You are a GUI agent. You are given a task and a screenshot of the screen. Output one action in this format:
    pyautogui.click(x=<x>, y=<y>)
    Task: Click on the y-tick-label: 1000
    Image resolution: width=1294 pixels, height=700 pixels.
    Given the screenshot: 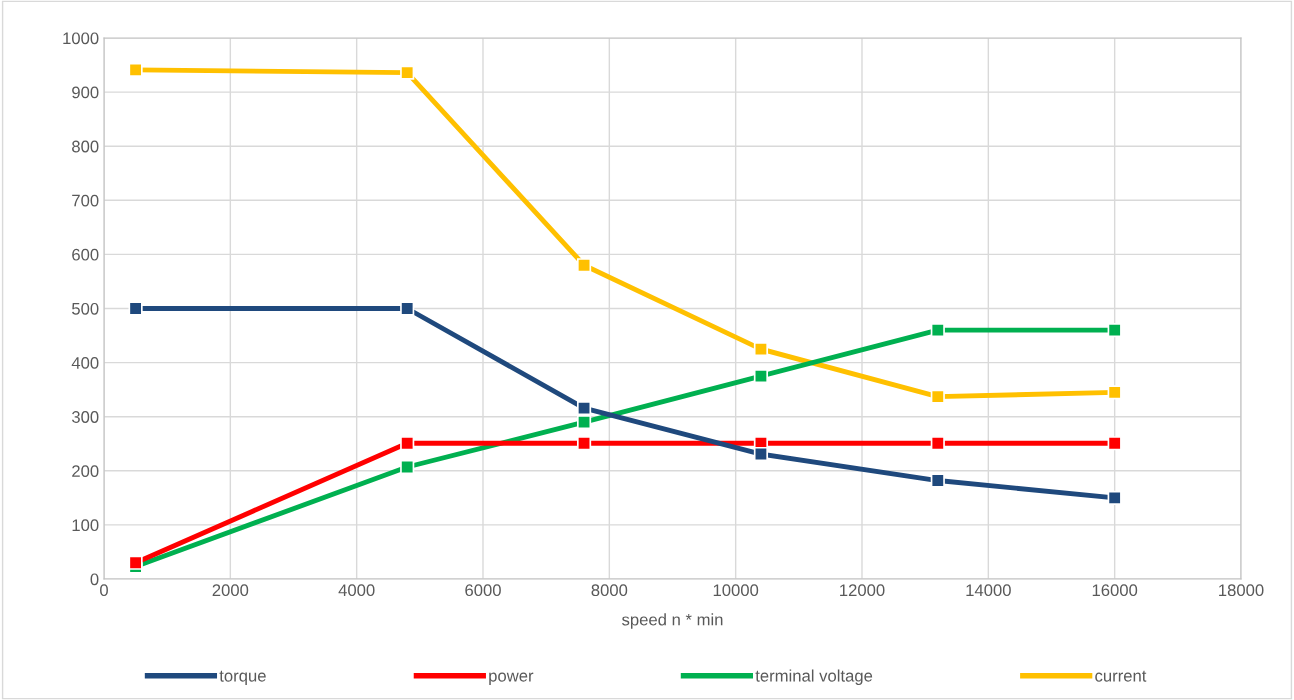 What is the action you would take?
    pyautogui.click(x=81, y=38)
    